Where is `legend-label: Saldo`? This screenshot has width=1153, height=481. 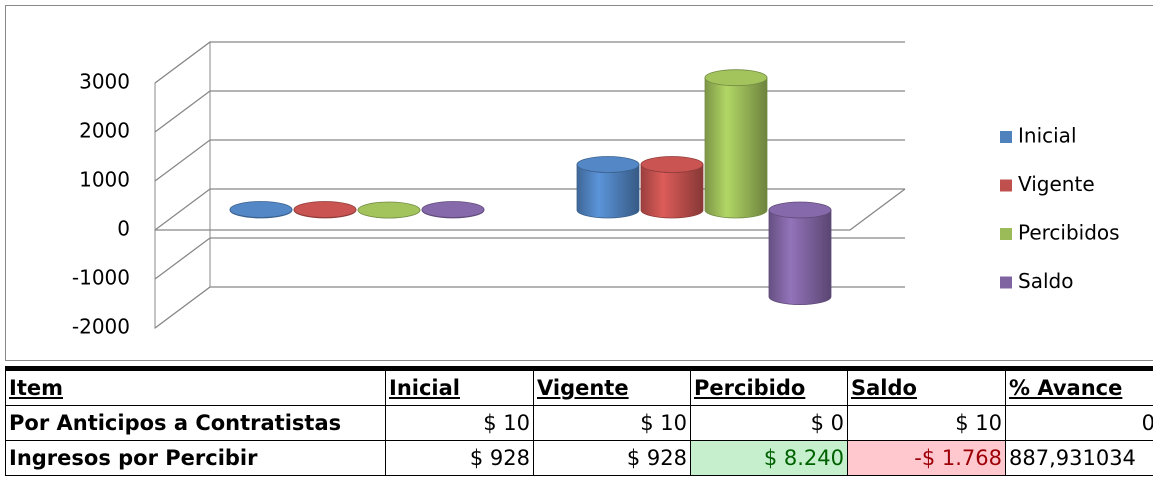
legend-label: Saldo is located at coordinates (1045, 281).